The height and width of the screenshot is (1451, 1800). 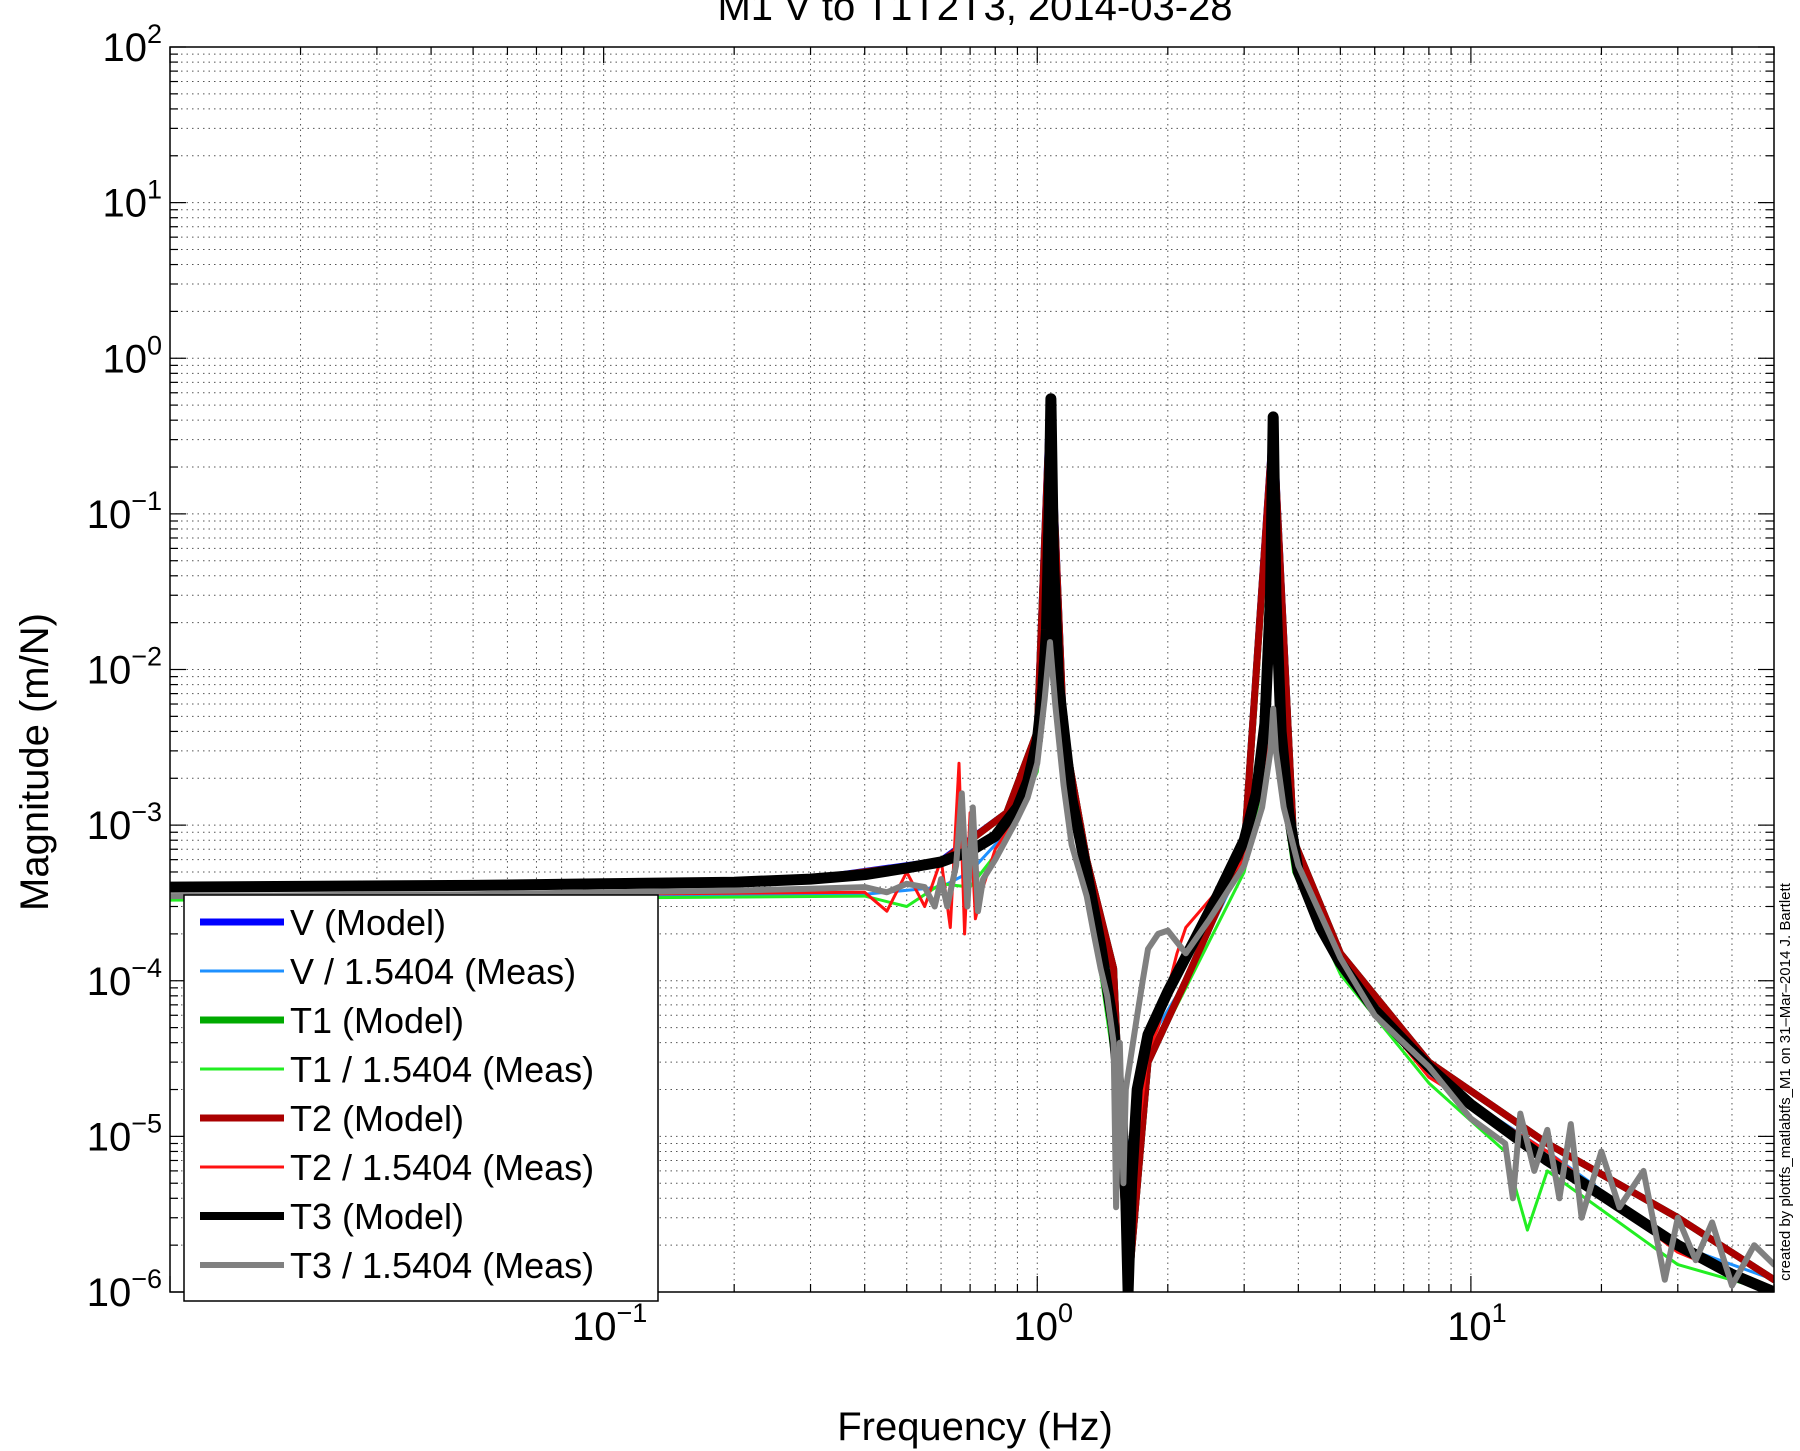 What do you see at coordinates (377, 1118) in the screenshot?
I see `legend-label: T2 (Model)` at bounding box center [377, 1118].